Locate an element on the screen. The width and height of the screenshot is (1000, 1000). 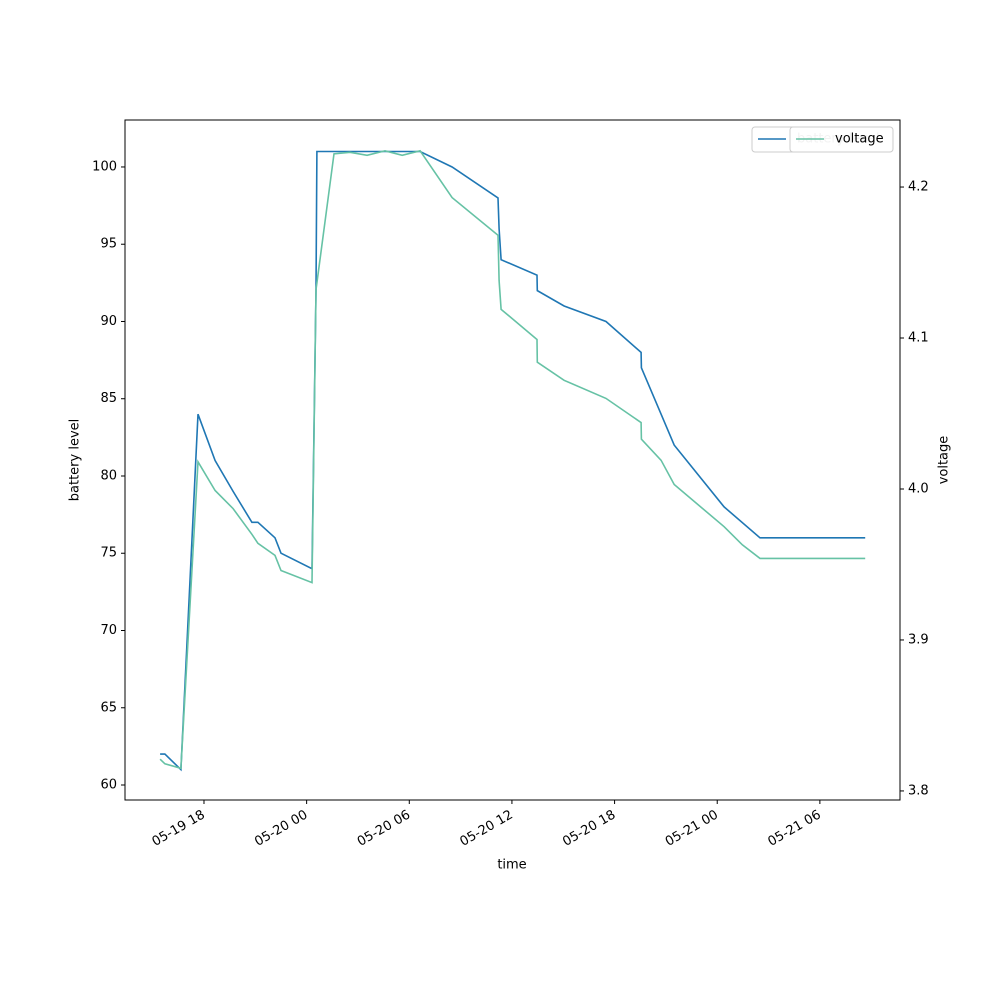
y2-tick-label: 4.1 is located at coordinates (918, 338).